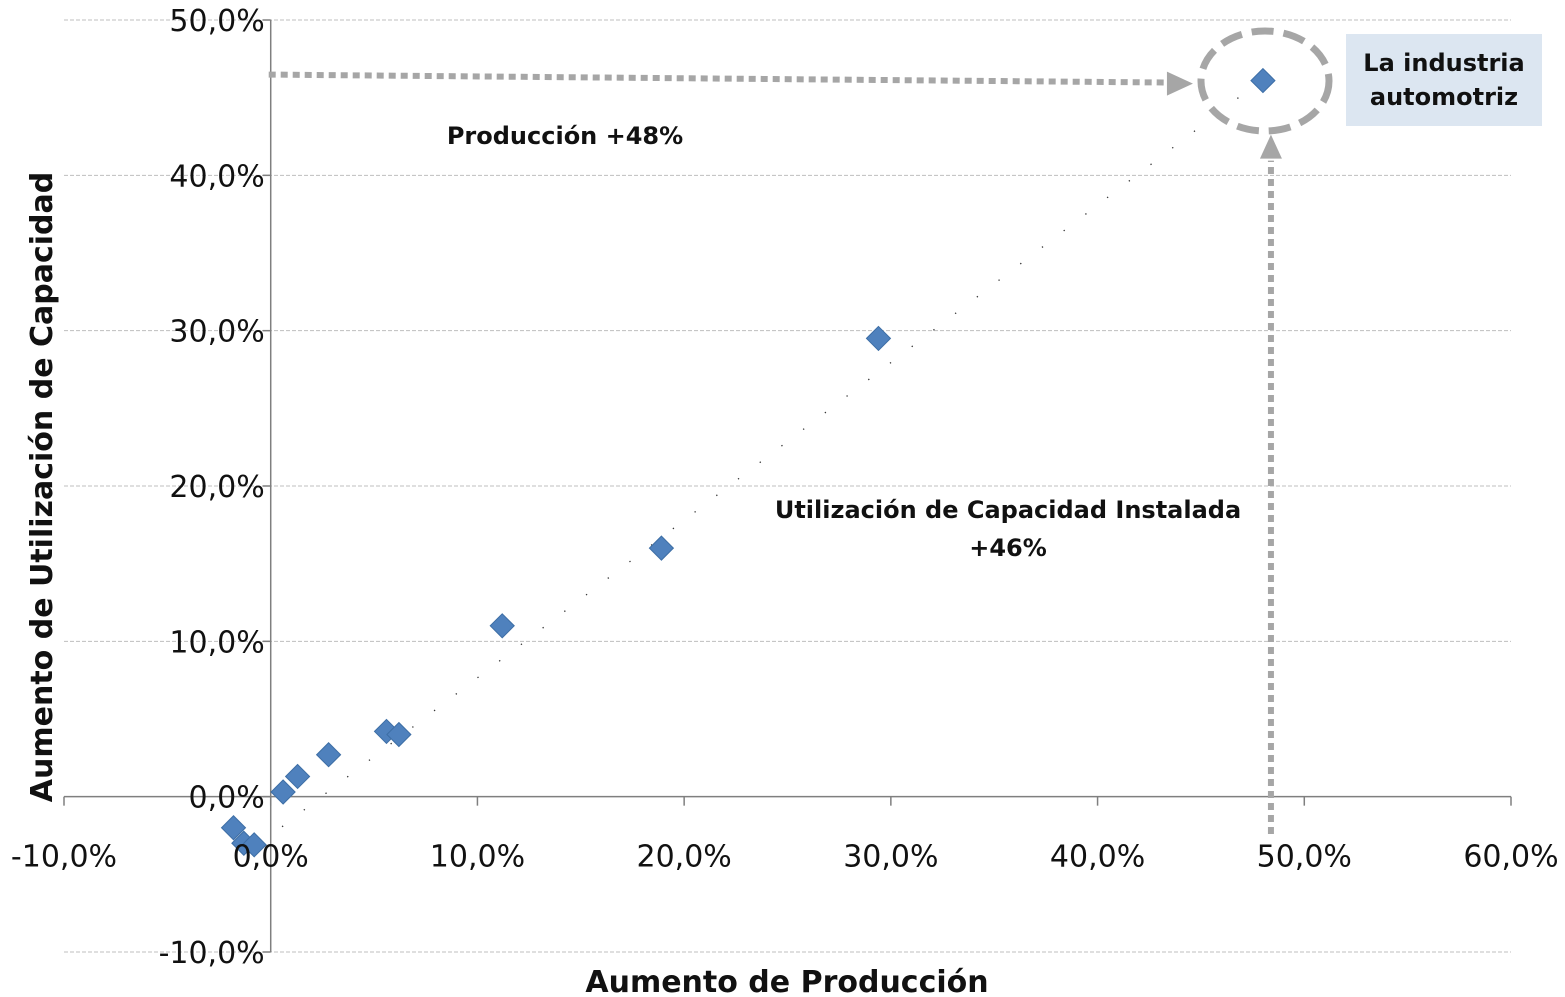 The width and height of the screenshot is (1565, 997). Describe the element at coordinates (1008, 510) in the screenshot. I see `annotation-utilizacion-line1: Utilización de Capacidad Instalada` at that location.